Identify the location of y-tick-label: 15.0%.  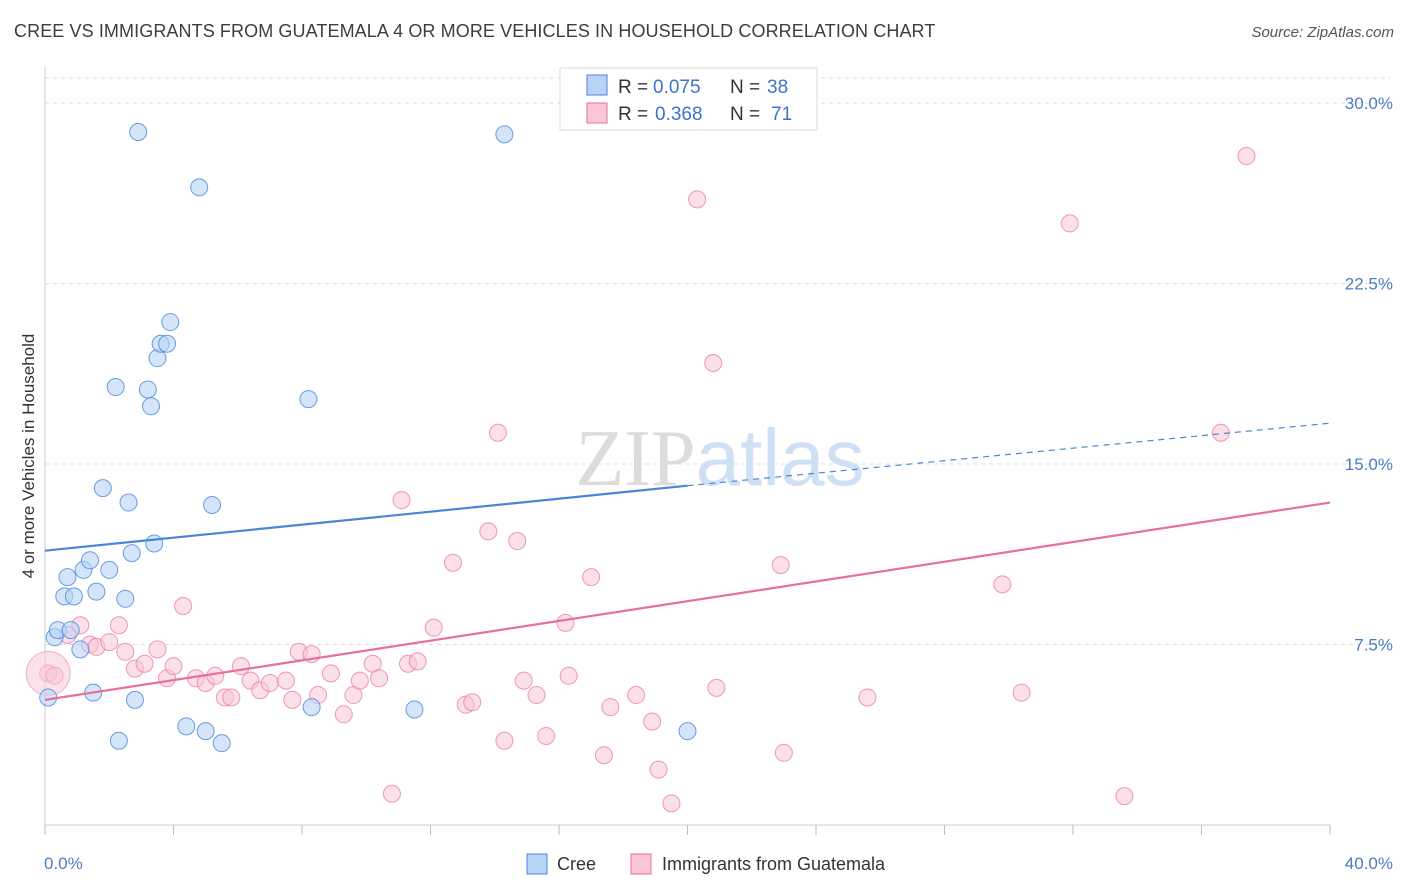
(1369, 464).